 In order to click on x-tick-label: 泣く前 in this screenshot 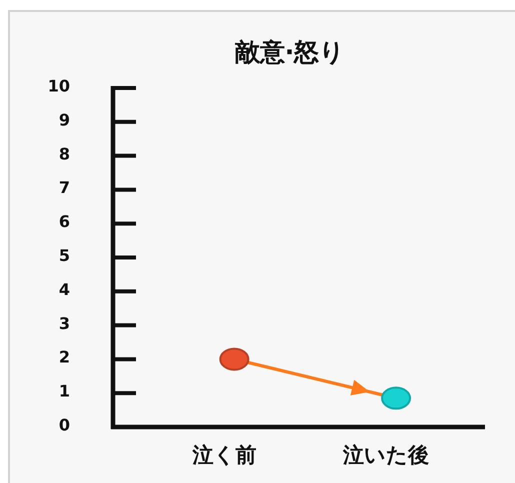, I will do `click(223, 455)`.